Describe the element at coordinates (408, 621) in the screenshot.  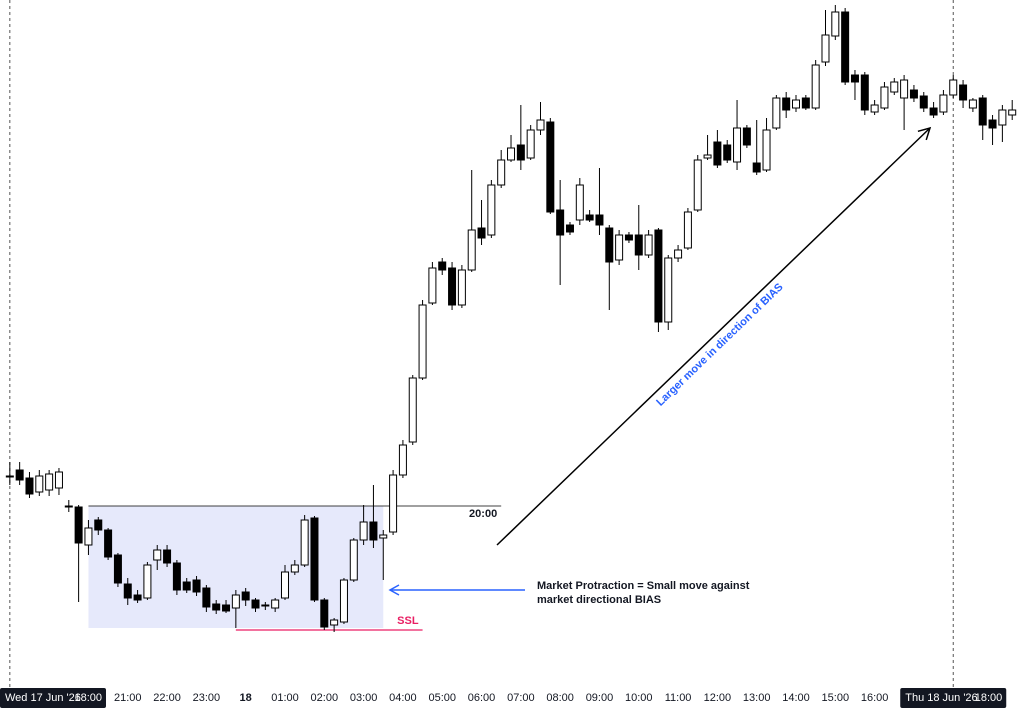
I see `ssl-label: SSL` at that location.